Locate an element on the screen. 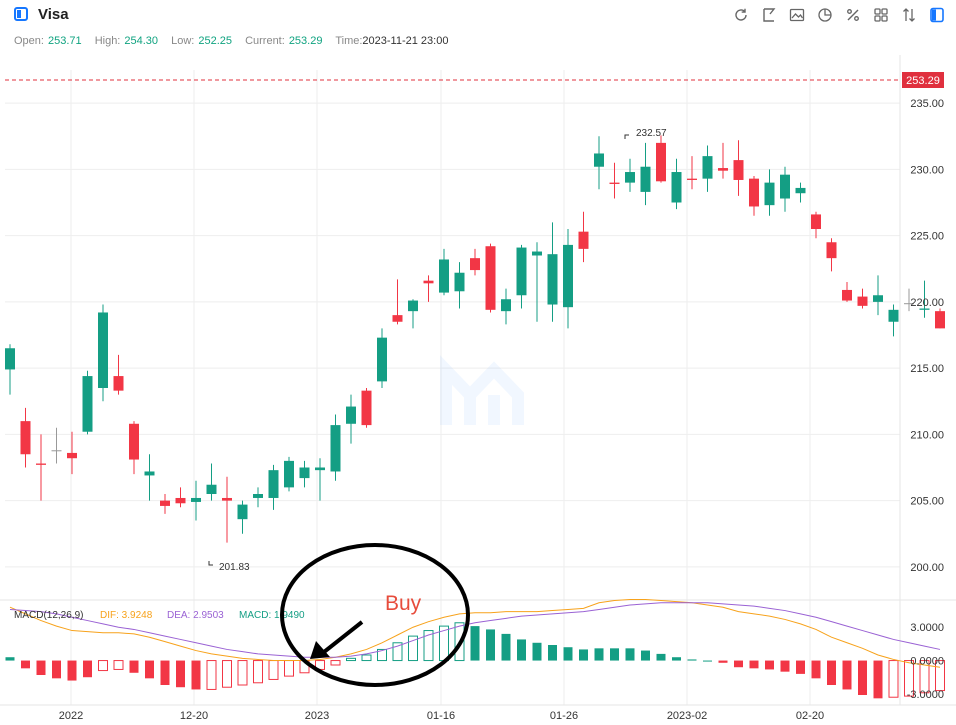  high-label: High: is located at coordinates (107, 41).